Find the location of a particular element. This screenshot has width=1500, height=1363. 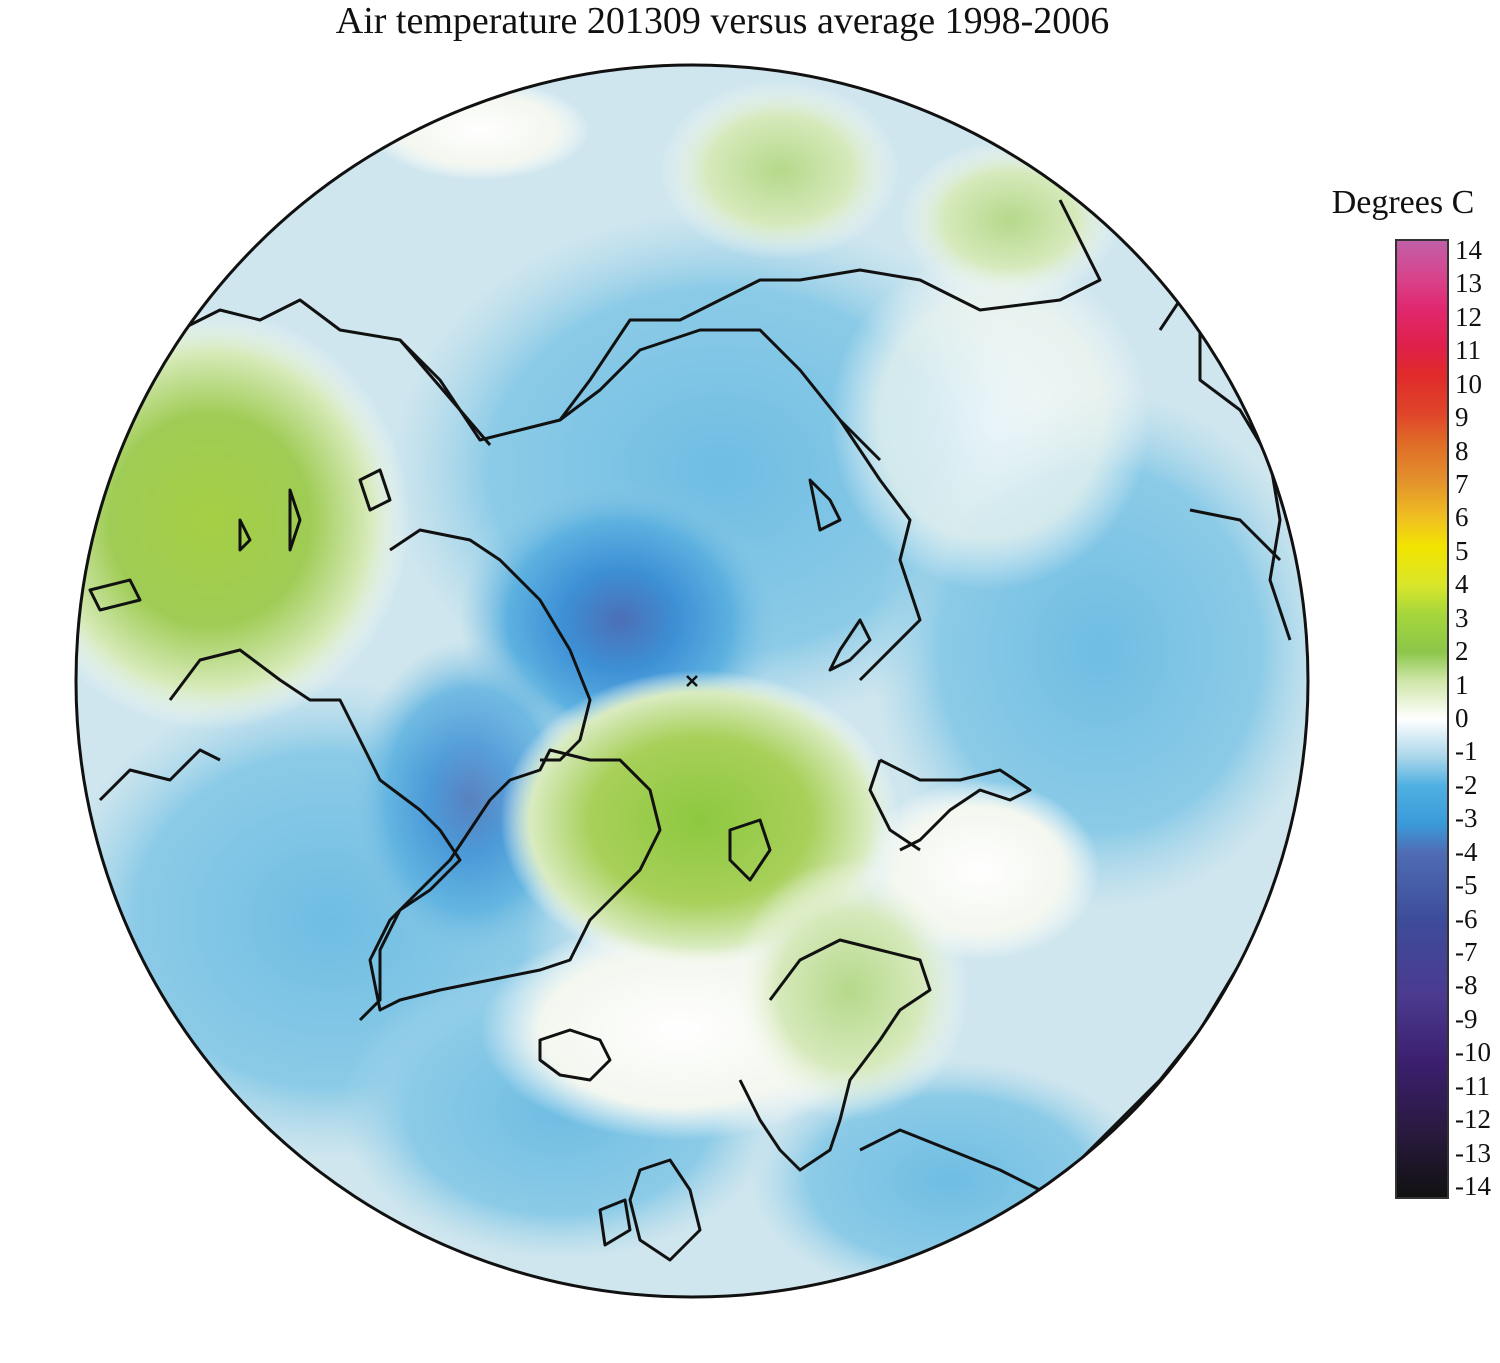

colorbar-tick-label: -4 is located at coordinates (1466, 851).